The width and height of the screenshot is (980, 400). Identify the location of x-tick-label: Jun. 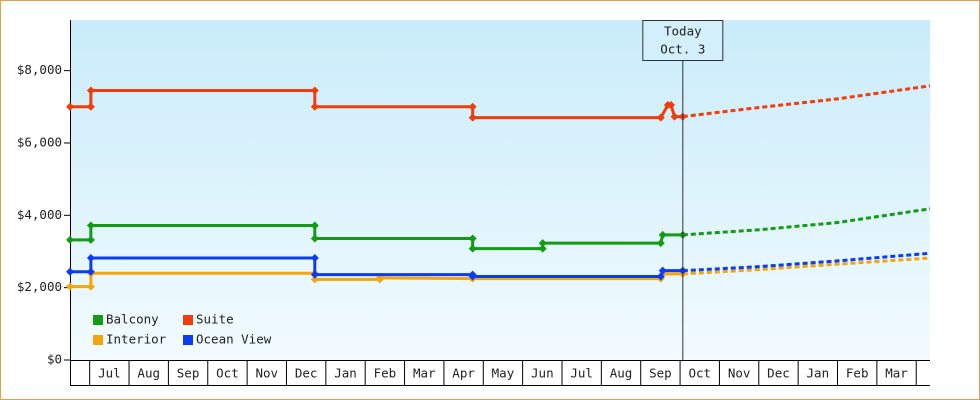
(542, 373).